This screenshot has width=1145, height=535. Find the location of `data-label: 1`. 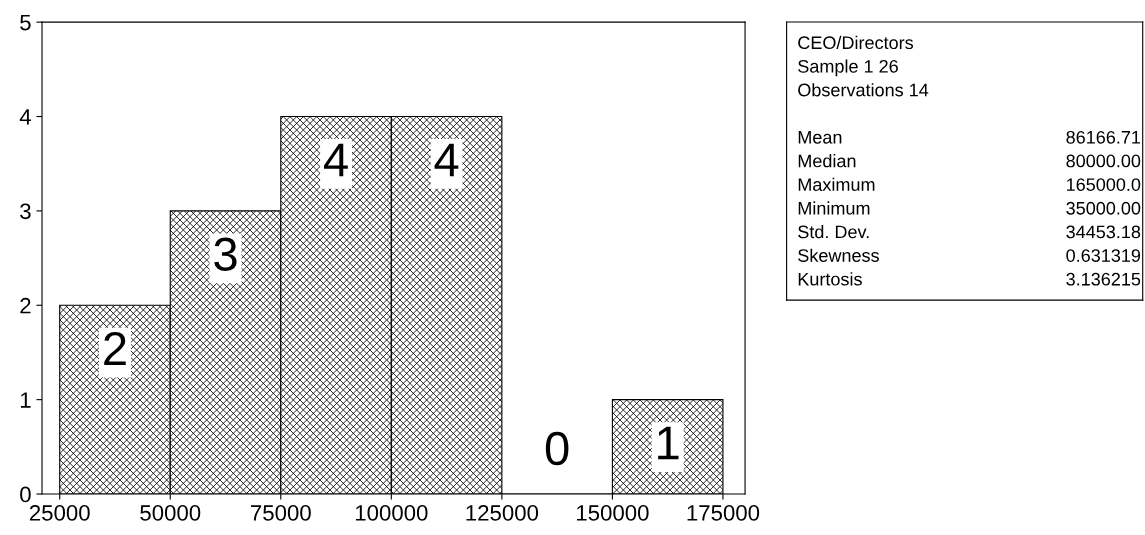

data-label: 1 is located at coordinates (668, 443).